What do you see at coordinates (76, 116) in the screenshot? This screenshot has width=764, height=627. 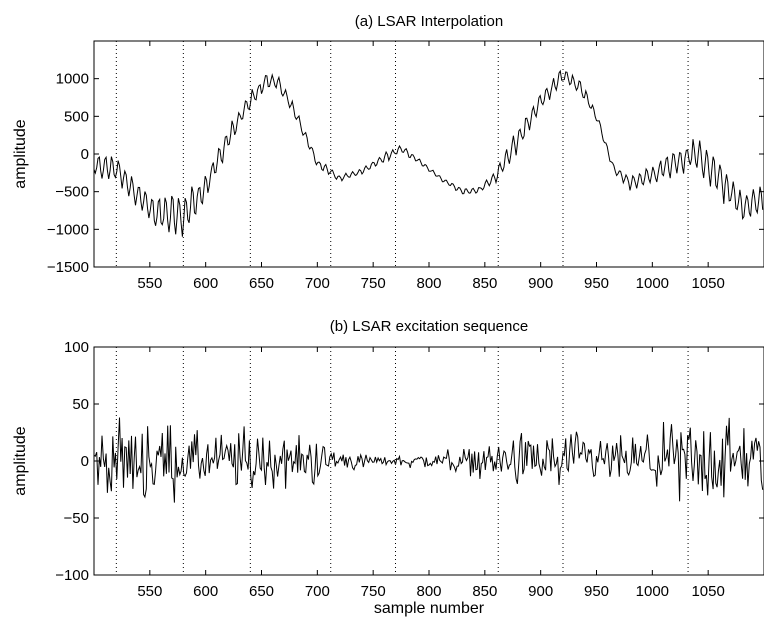 I see `y-tick-label: 500` at bounding box center [76, 116].